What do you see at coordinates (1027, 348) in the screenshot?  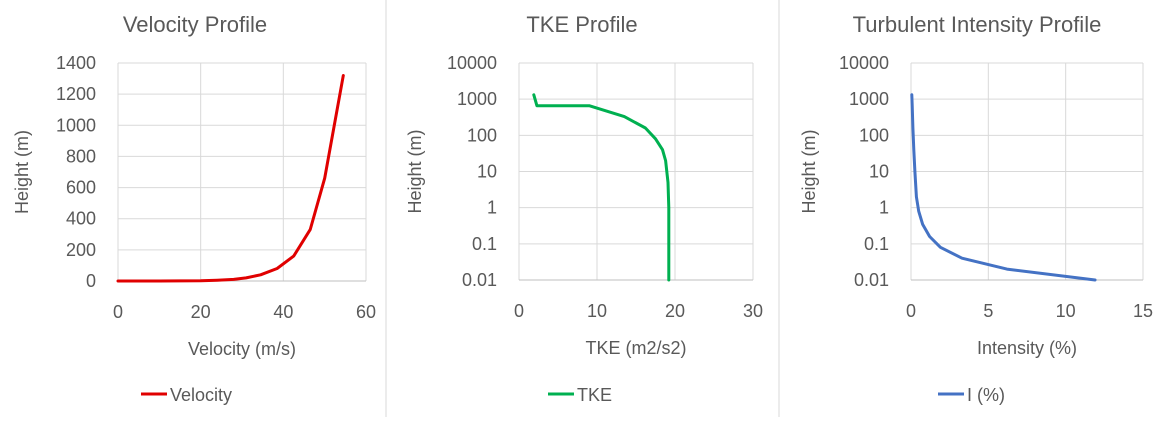 I see `x-axis-label: Intensity (%)` at bounding box center [1027, 348].